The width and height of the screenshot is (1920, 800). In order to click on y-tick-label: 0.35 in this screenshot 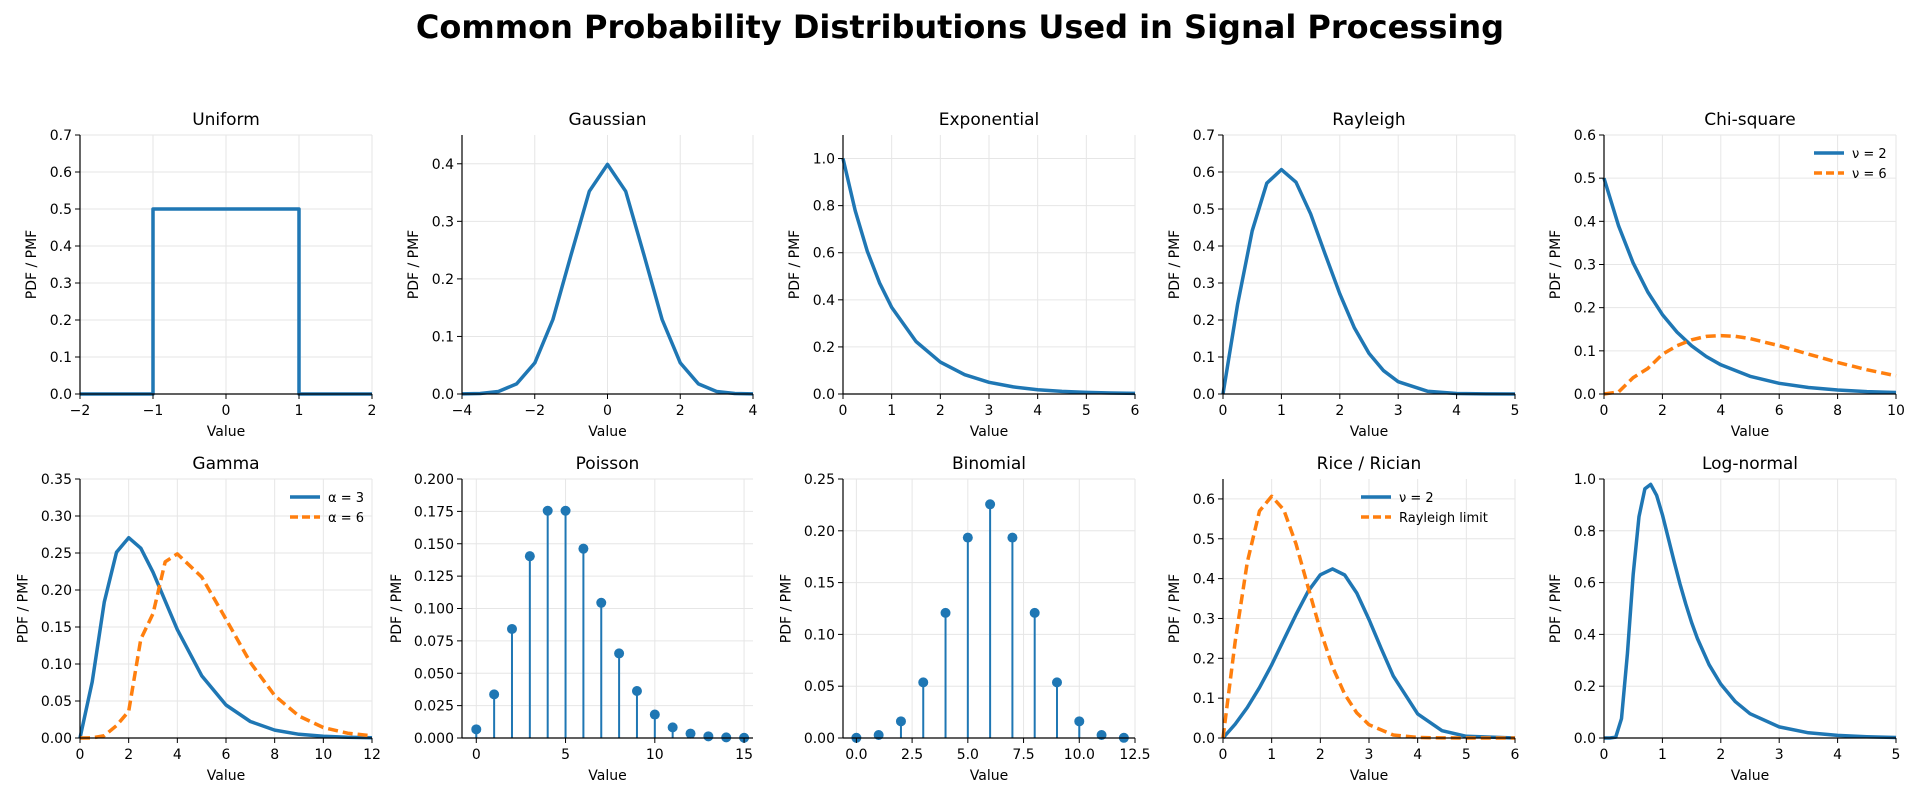, I will do `click(56, 480)`.